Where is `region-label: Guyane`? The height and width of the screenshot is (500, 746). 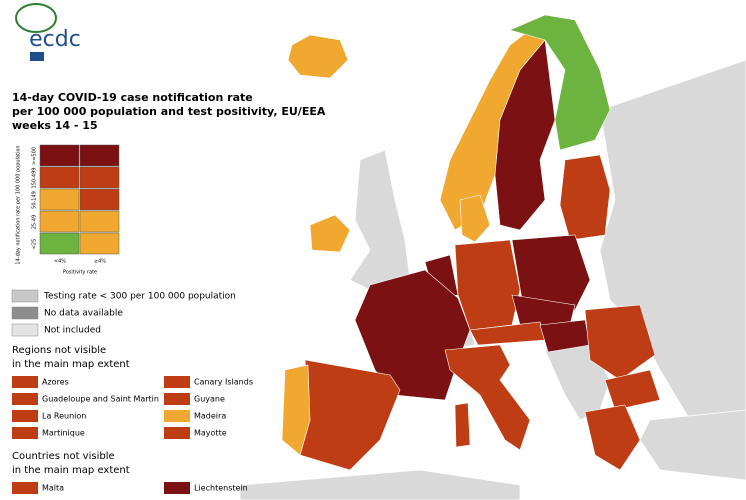
region-label: Guyane is located at coordinates (209, 399).